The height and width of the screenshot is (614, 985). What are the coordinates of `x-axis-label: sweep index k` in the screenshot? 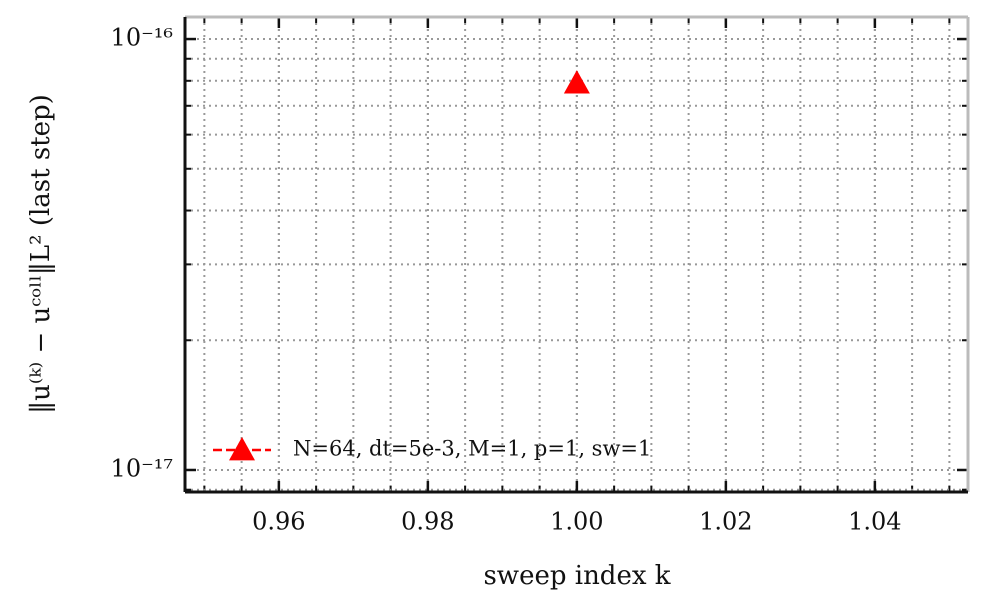 It's located at (576, 576).